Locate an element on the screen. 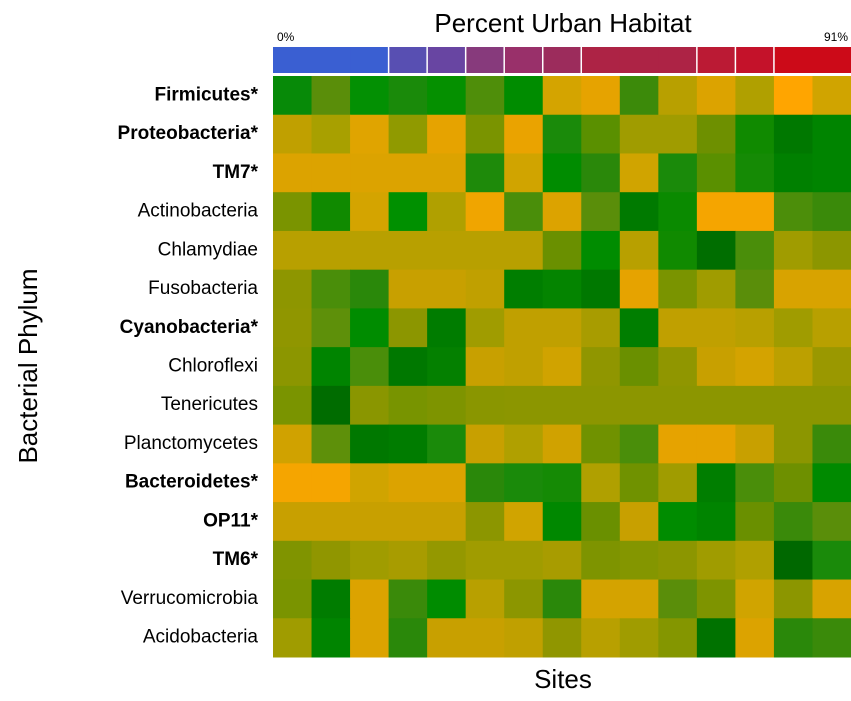 This screenshot has height=701, width=851. row-label: TM6* is located at coordinates (236, 559).